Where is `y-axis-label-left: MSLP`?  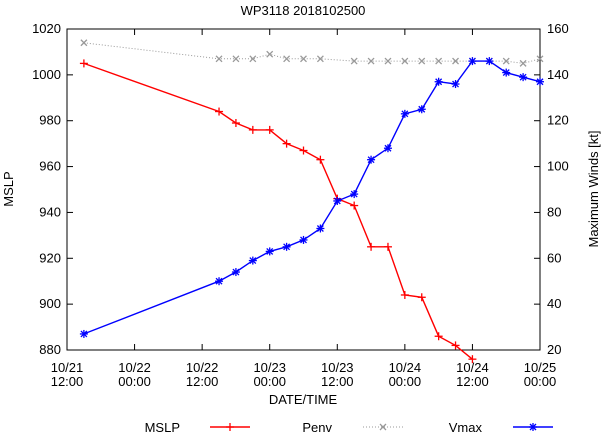
y-axis-label-left: MSLP is located at coordinates (8, 188).